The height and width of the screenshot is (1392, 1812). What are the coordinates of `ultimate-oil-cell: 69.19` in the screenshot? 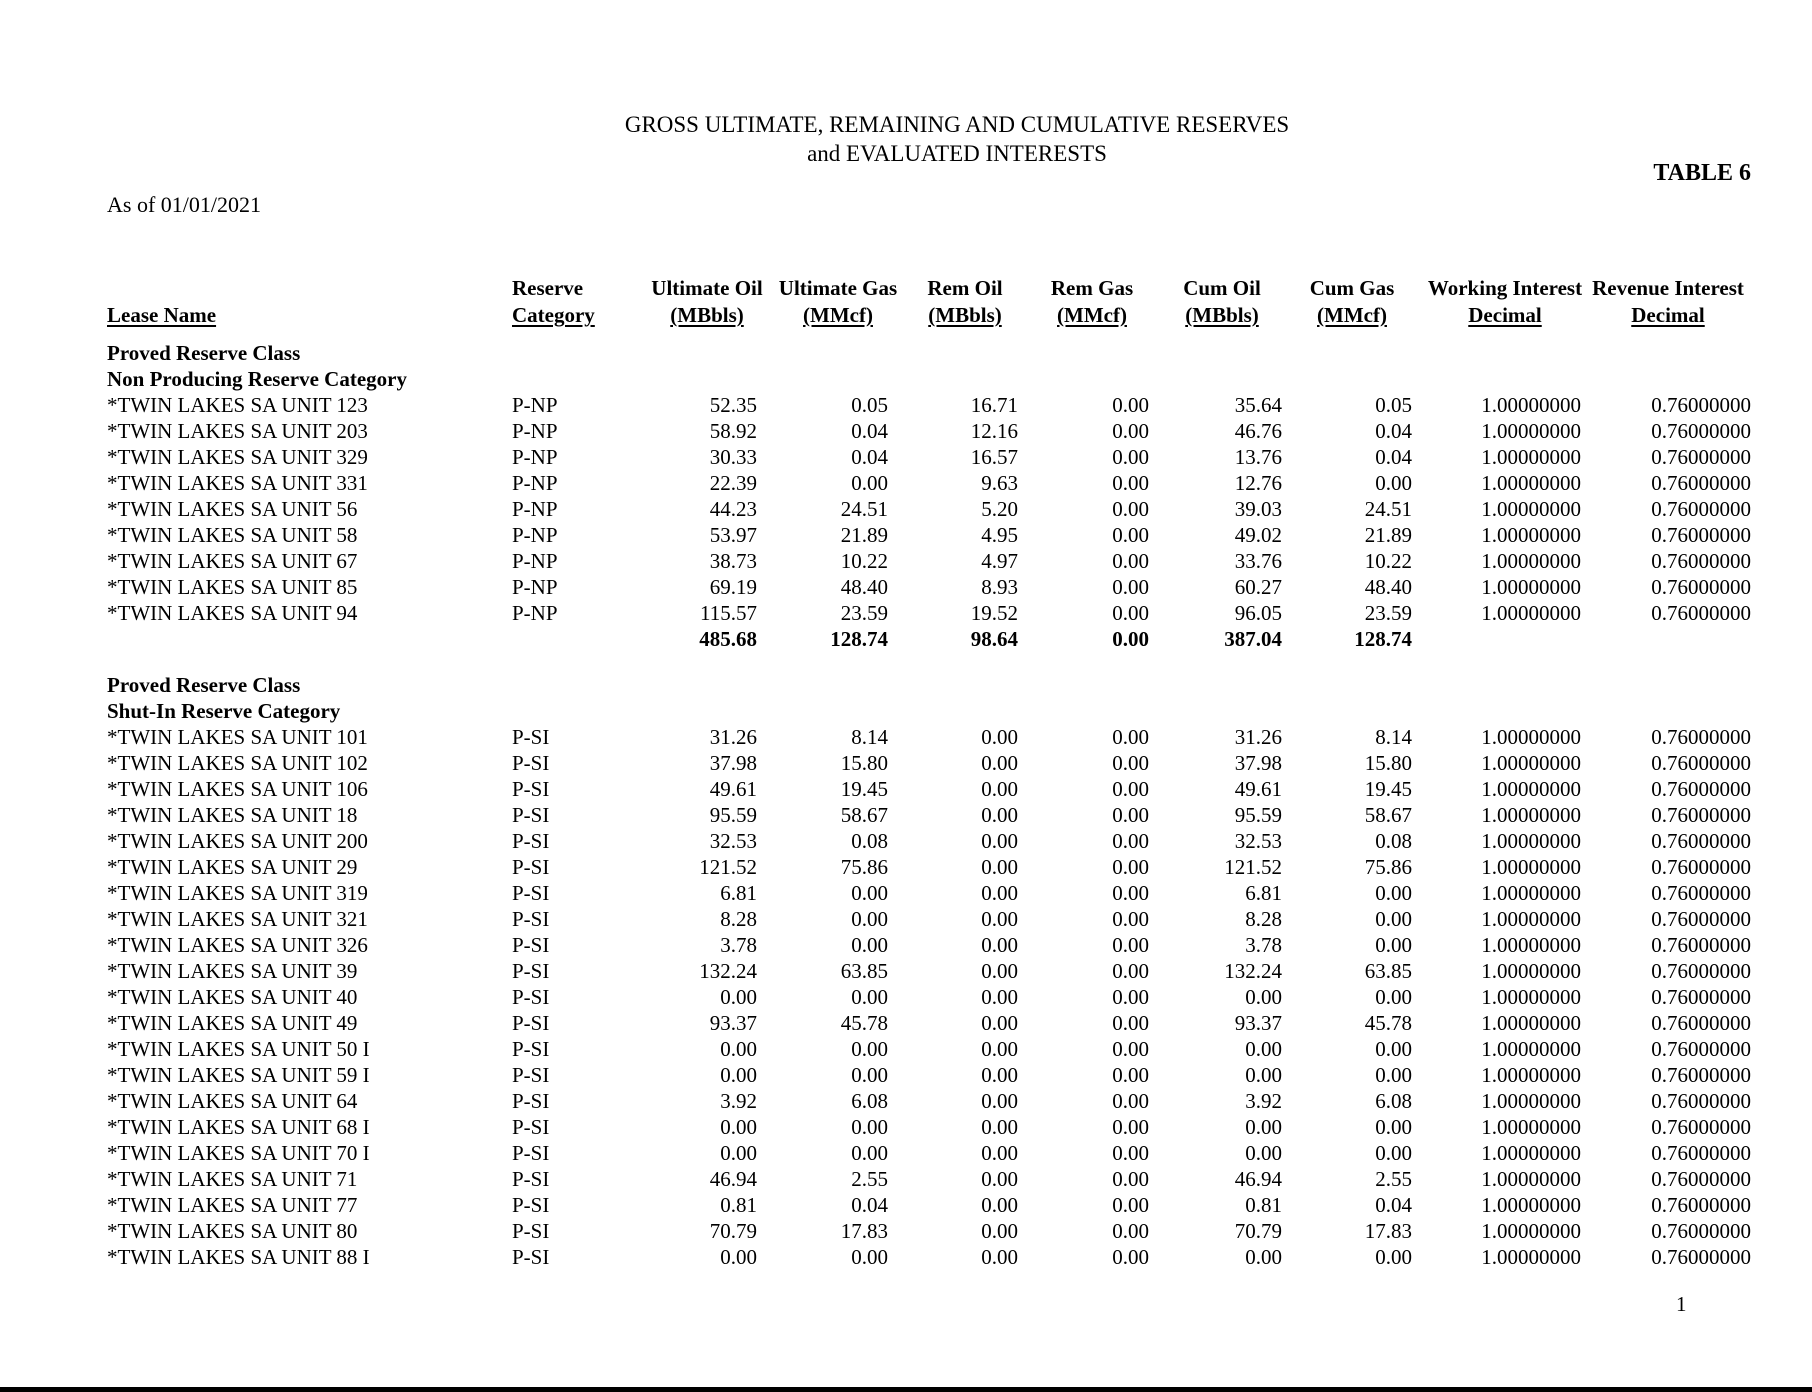 It's located at (733, 587).